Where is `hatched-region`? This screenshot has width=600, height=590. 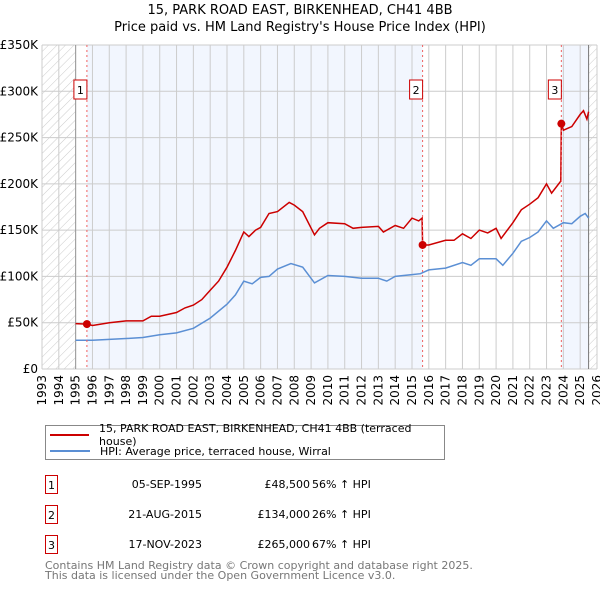
hatched-region is located at coordinates (592, 207).